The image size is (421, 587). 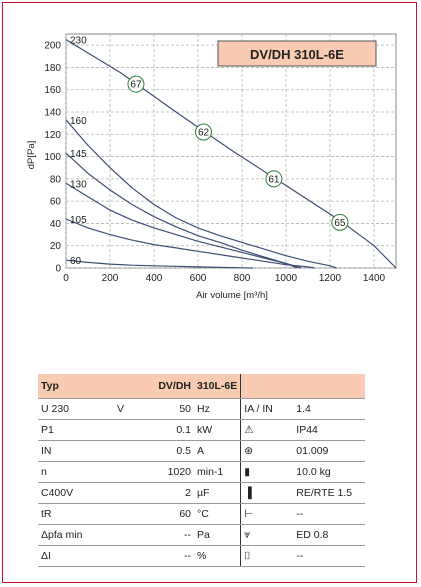 What do you see at coordinates (218, 472) in the screenshot?
I see `param-unit: min-1` at bounding box center [218, 472].